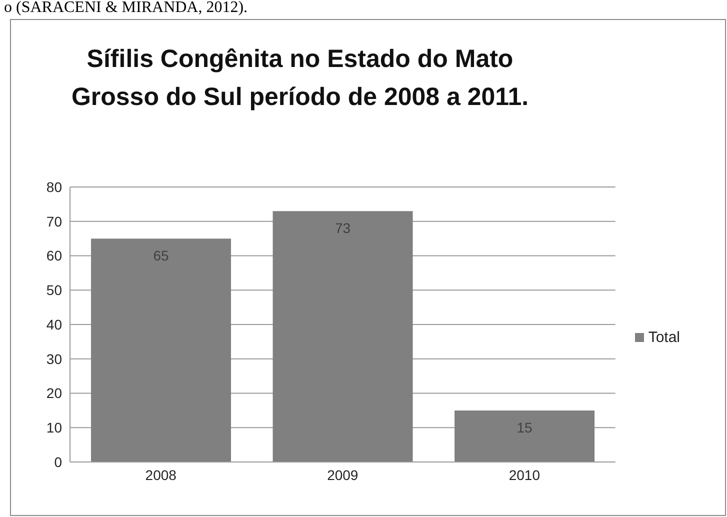 The height and width of the screenshot is (517, 727). What do you see at coordinates (342, 474) in the screenshot?
I see `x-tick-label: 2009` at bounding box center [342, 474].